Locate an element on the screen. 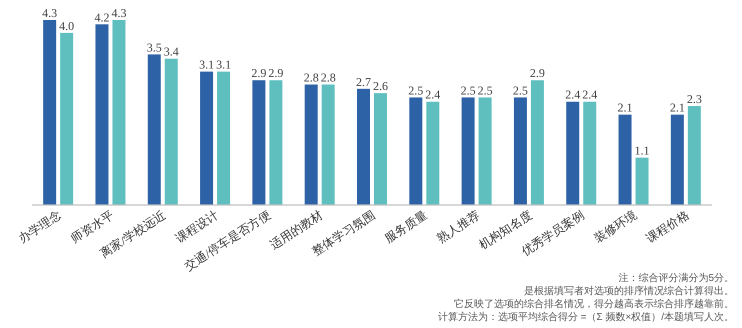 The width and height of the screenshot is (742, 328). text: 它反映了选项的综合排名情况，得分越高表示综合排序越靠前。 is located at coordinates (594, 304).